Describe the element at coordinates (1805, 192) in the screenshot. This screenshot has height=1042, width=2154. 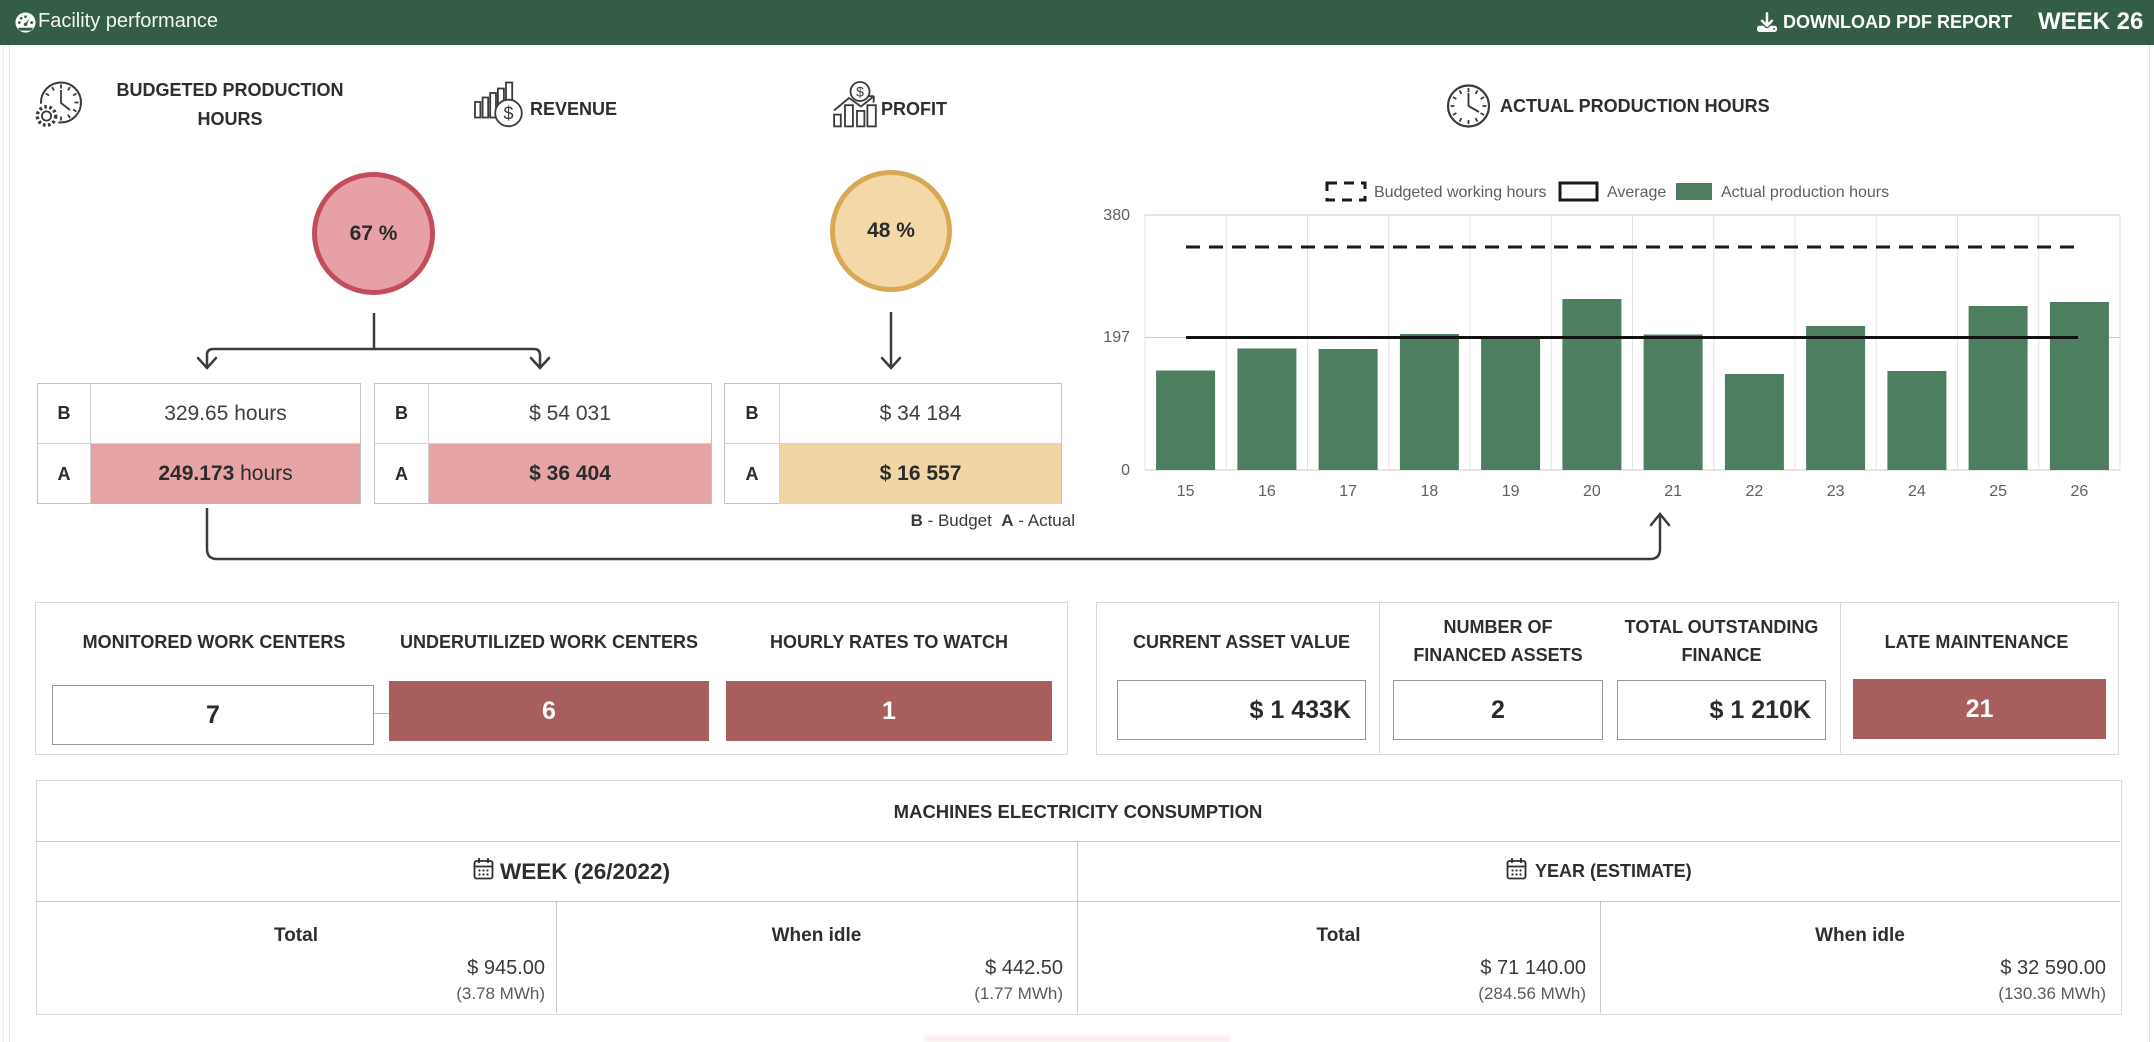
I see `svg-text: Actual production hours` at that location.